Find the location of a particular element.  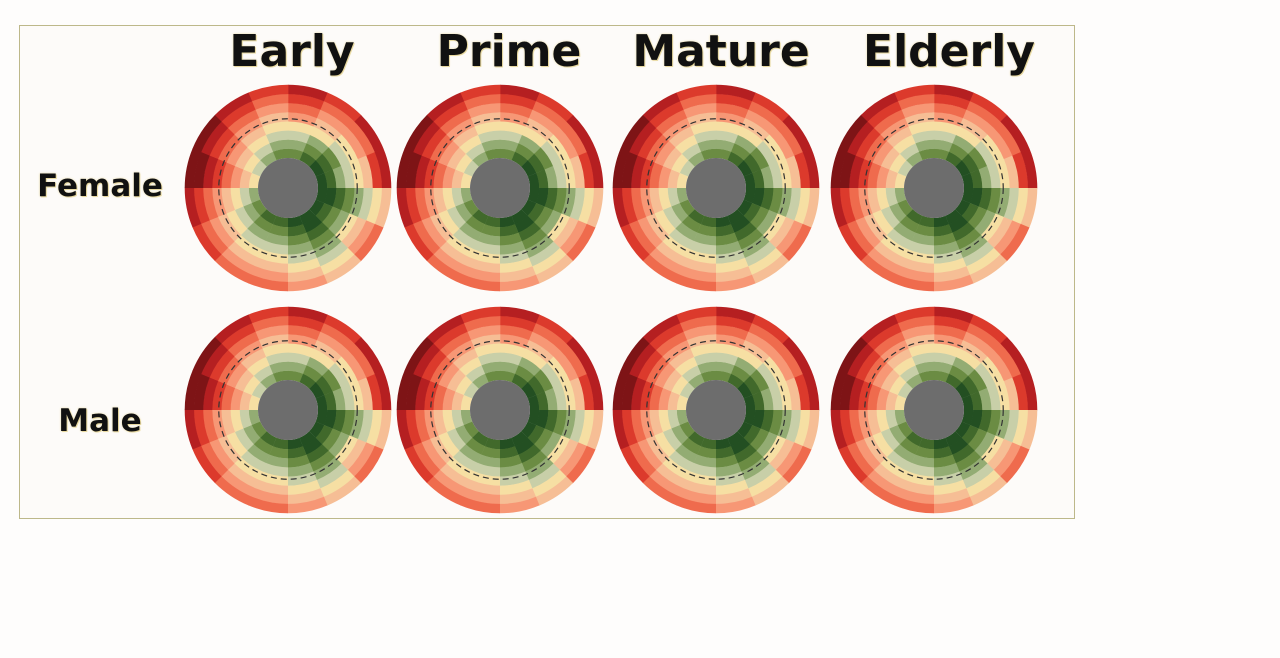

column-title-early: Early is located at coordinates (292, 51).